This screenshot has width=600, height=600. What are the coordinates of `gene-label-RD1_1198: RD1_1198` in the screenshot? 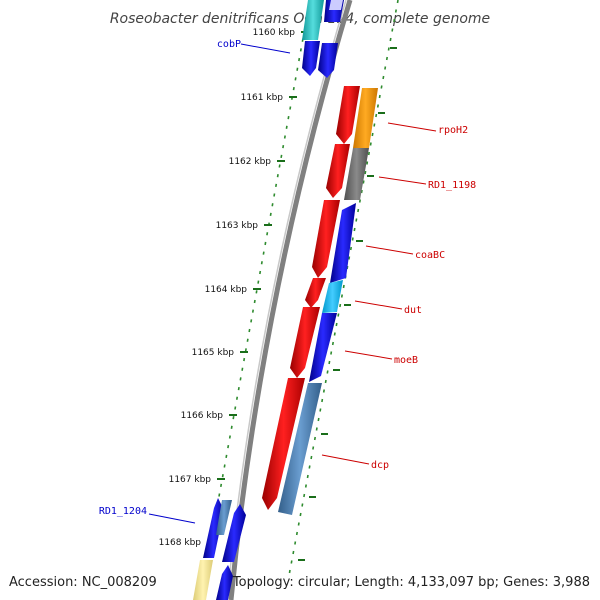 It's located at (427, 183).